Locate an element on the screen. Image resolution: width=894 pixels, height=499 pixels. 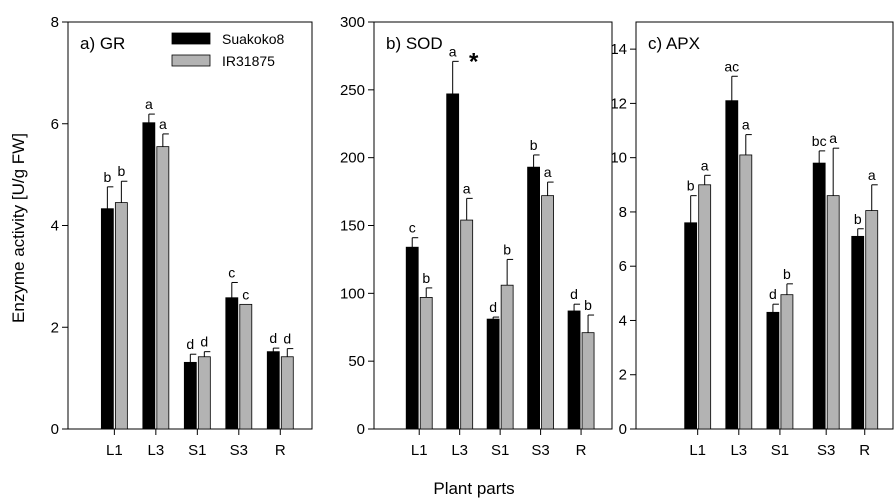
y-tick-label: 8 is located at coordinates (55, 22).